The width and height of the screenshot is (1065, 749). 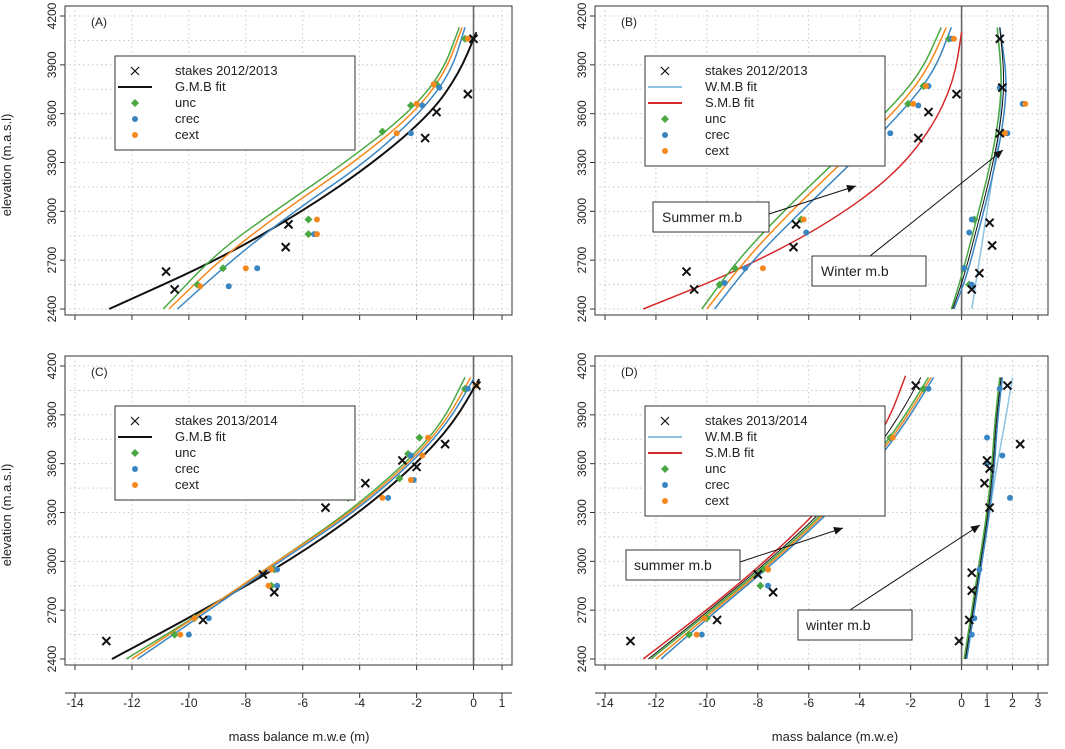 What do you see at coordinates (730, 102) in the screenshot?
I see `legend-label: S.M.B fit` at bounding box center [730, 102].